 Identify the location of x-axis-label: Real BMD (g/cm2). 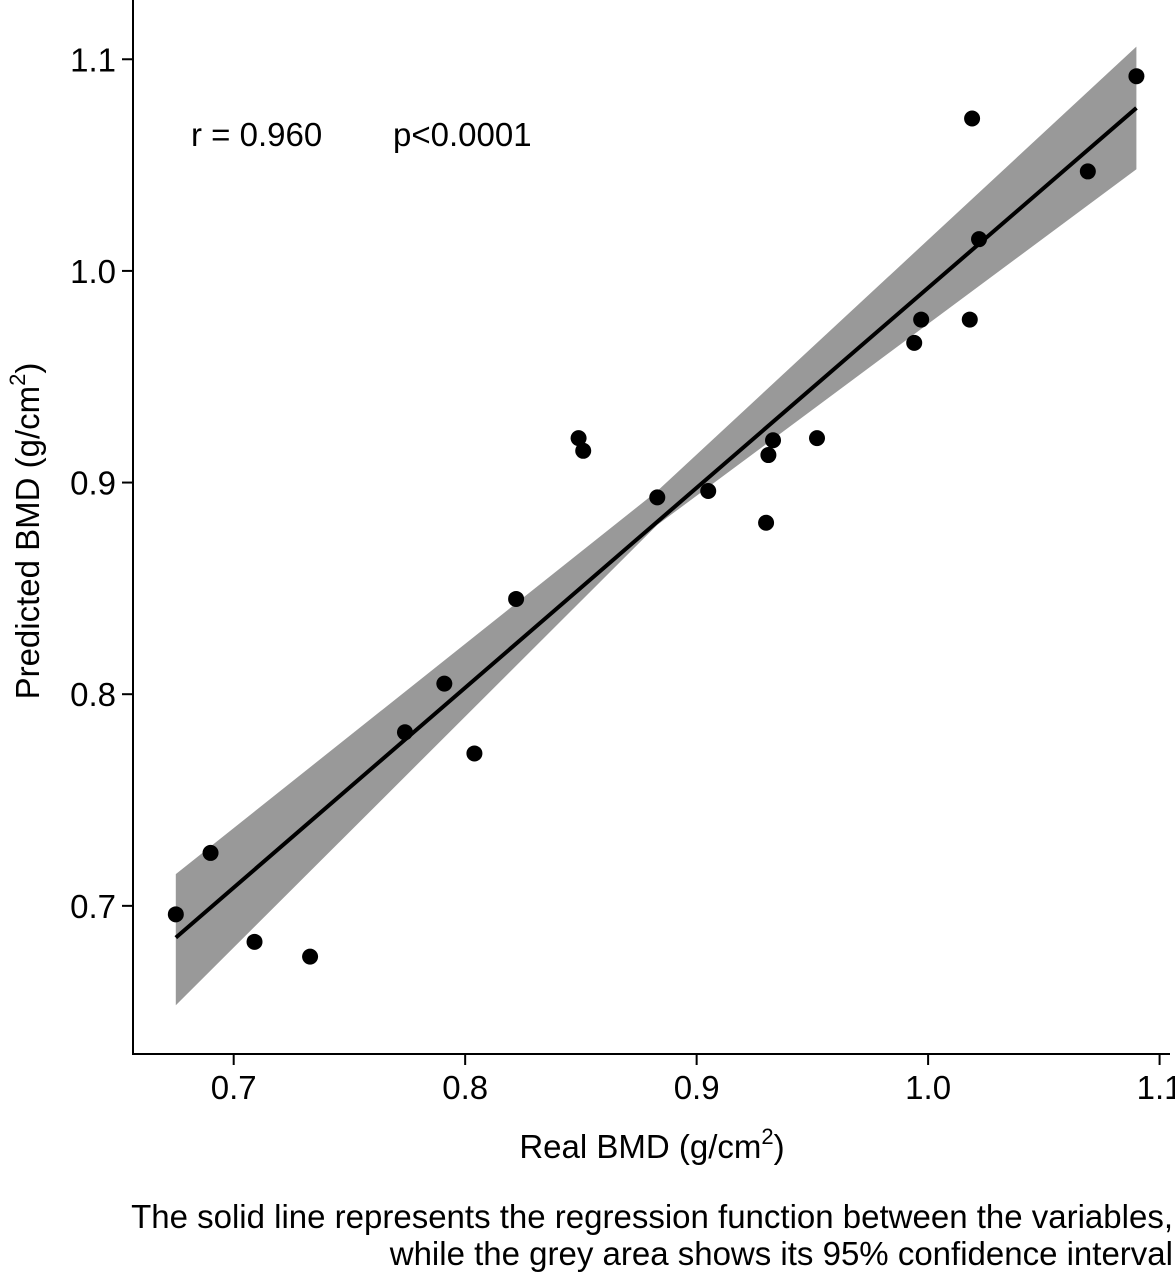
(651, 1144).